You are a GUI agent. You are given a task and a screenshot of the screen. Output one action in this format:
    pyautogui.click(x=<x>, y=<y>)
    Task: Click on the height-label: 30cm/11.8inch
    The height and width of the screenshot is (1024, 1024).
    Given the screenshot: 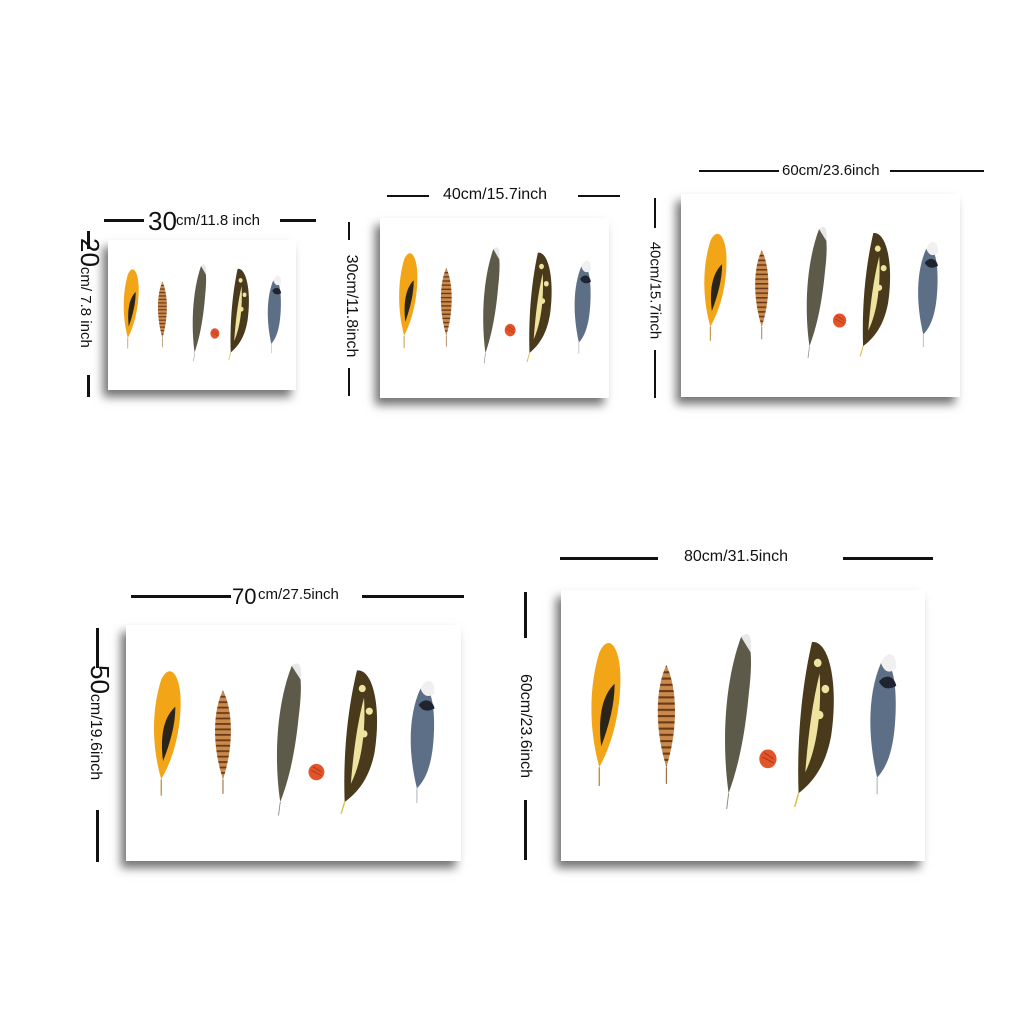 What is the action you would take?
    pyautogui.click(x=351, y=306)
    